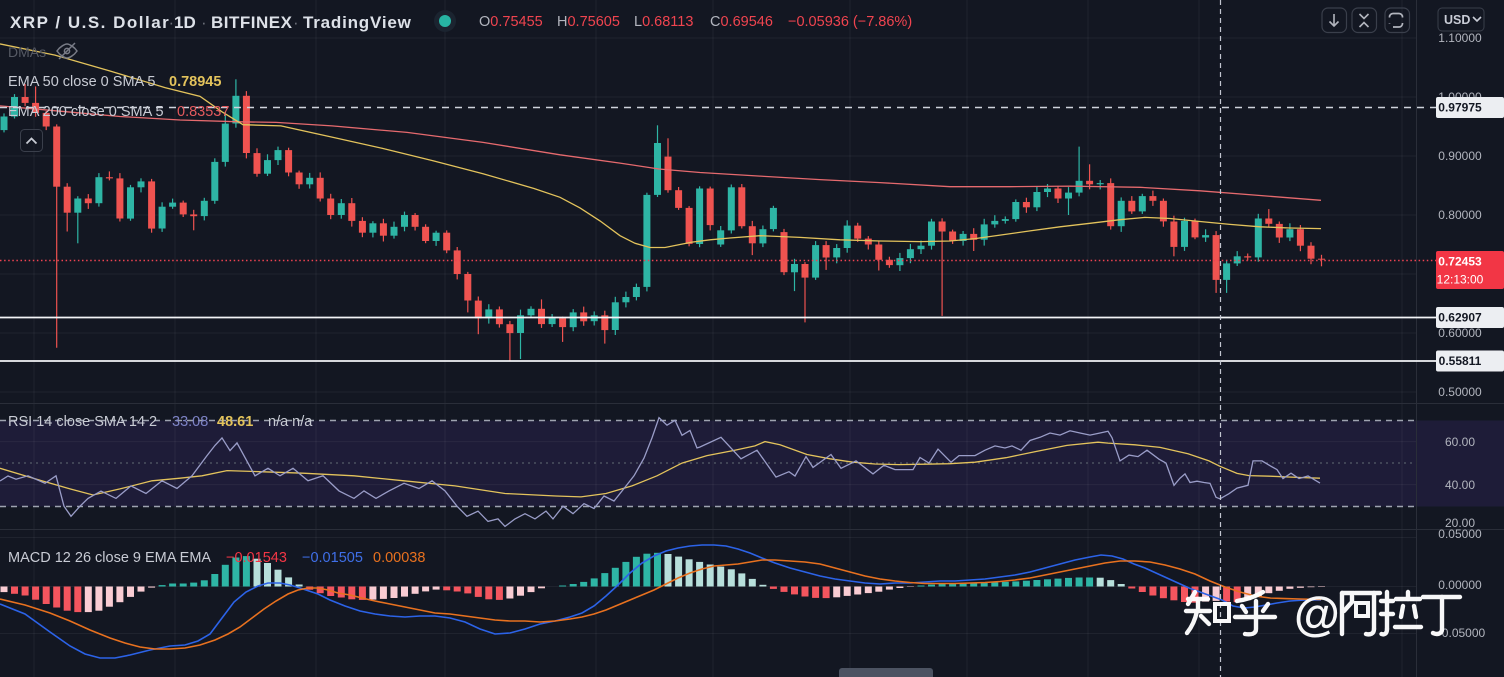 This screenshot has width=1504, height=677. Describe the element at coordinates (190, 422) in the screenshot. I see `svg-text: 33.08` at that location.